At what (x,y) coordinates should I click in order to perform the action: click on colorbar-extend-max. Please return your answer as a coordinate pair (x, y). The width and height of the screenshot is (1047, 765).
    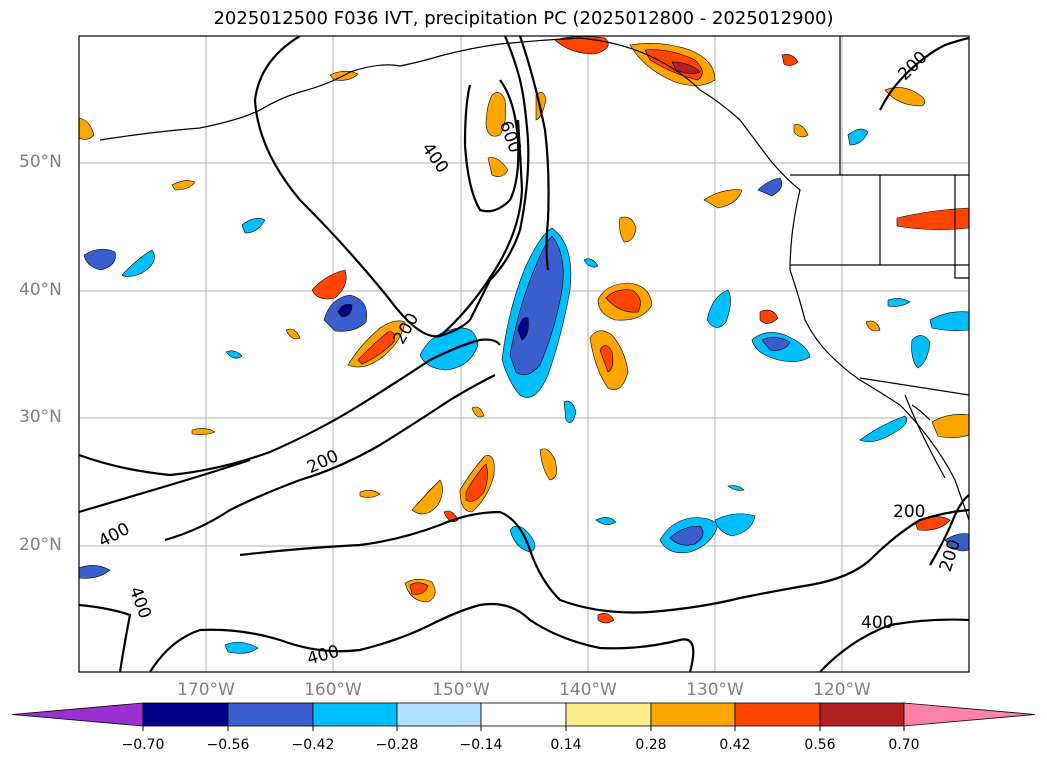
    Looking at the image, I should click on (969, 714).